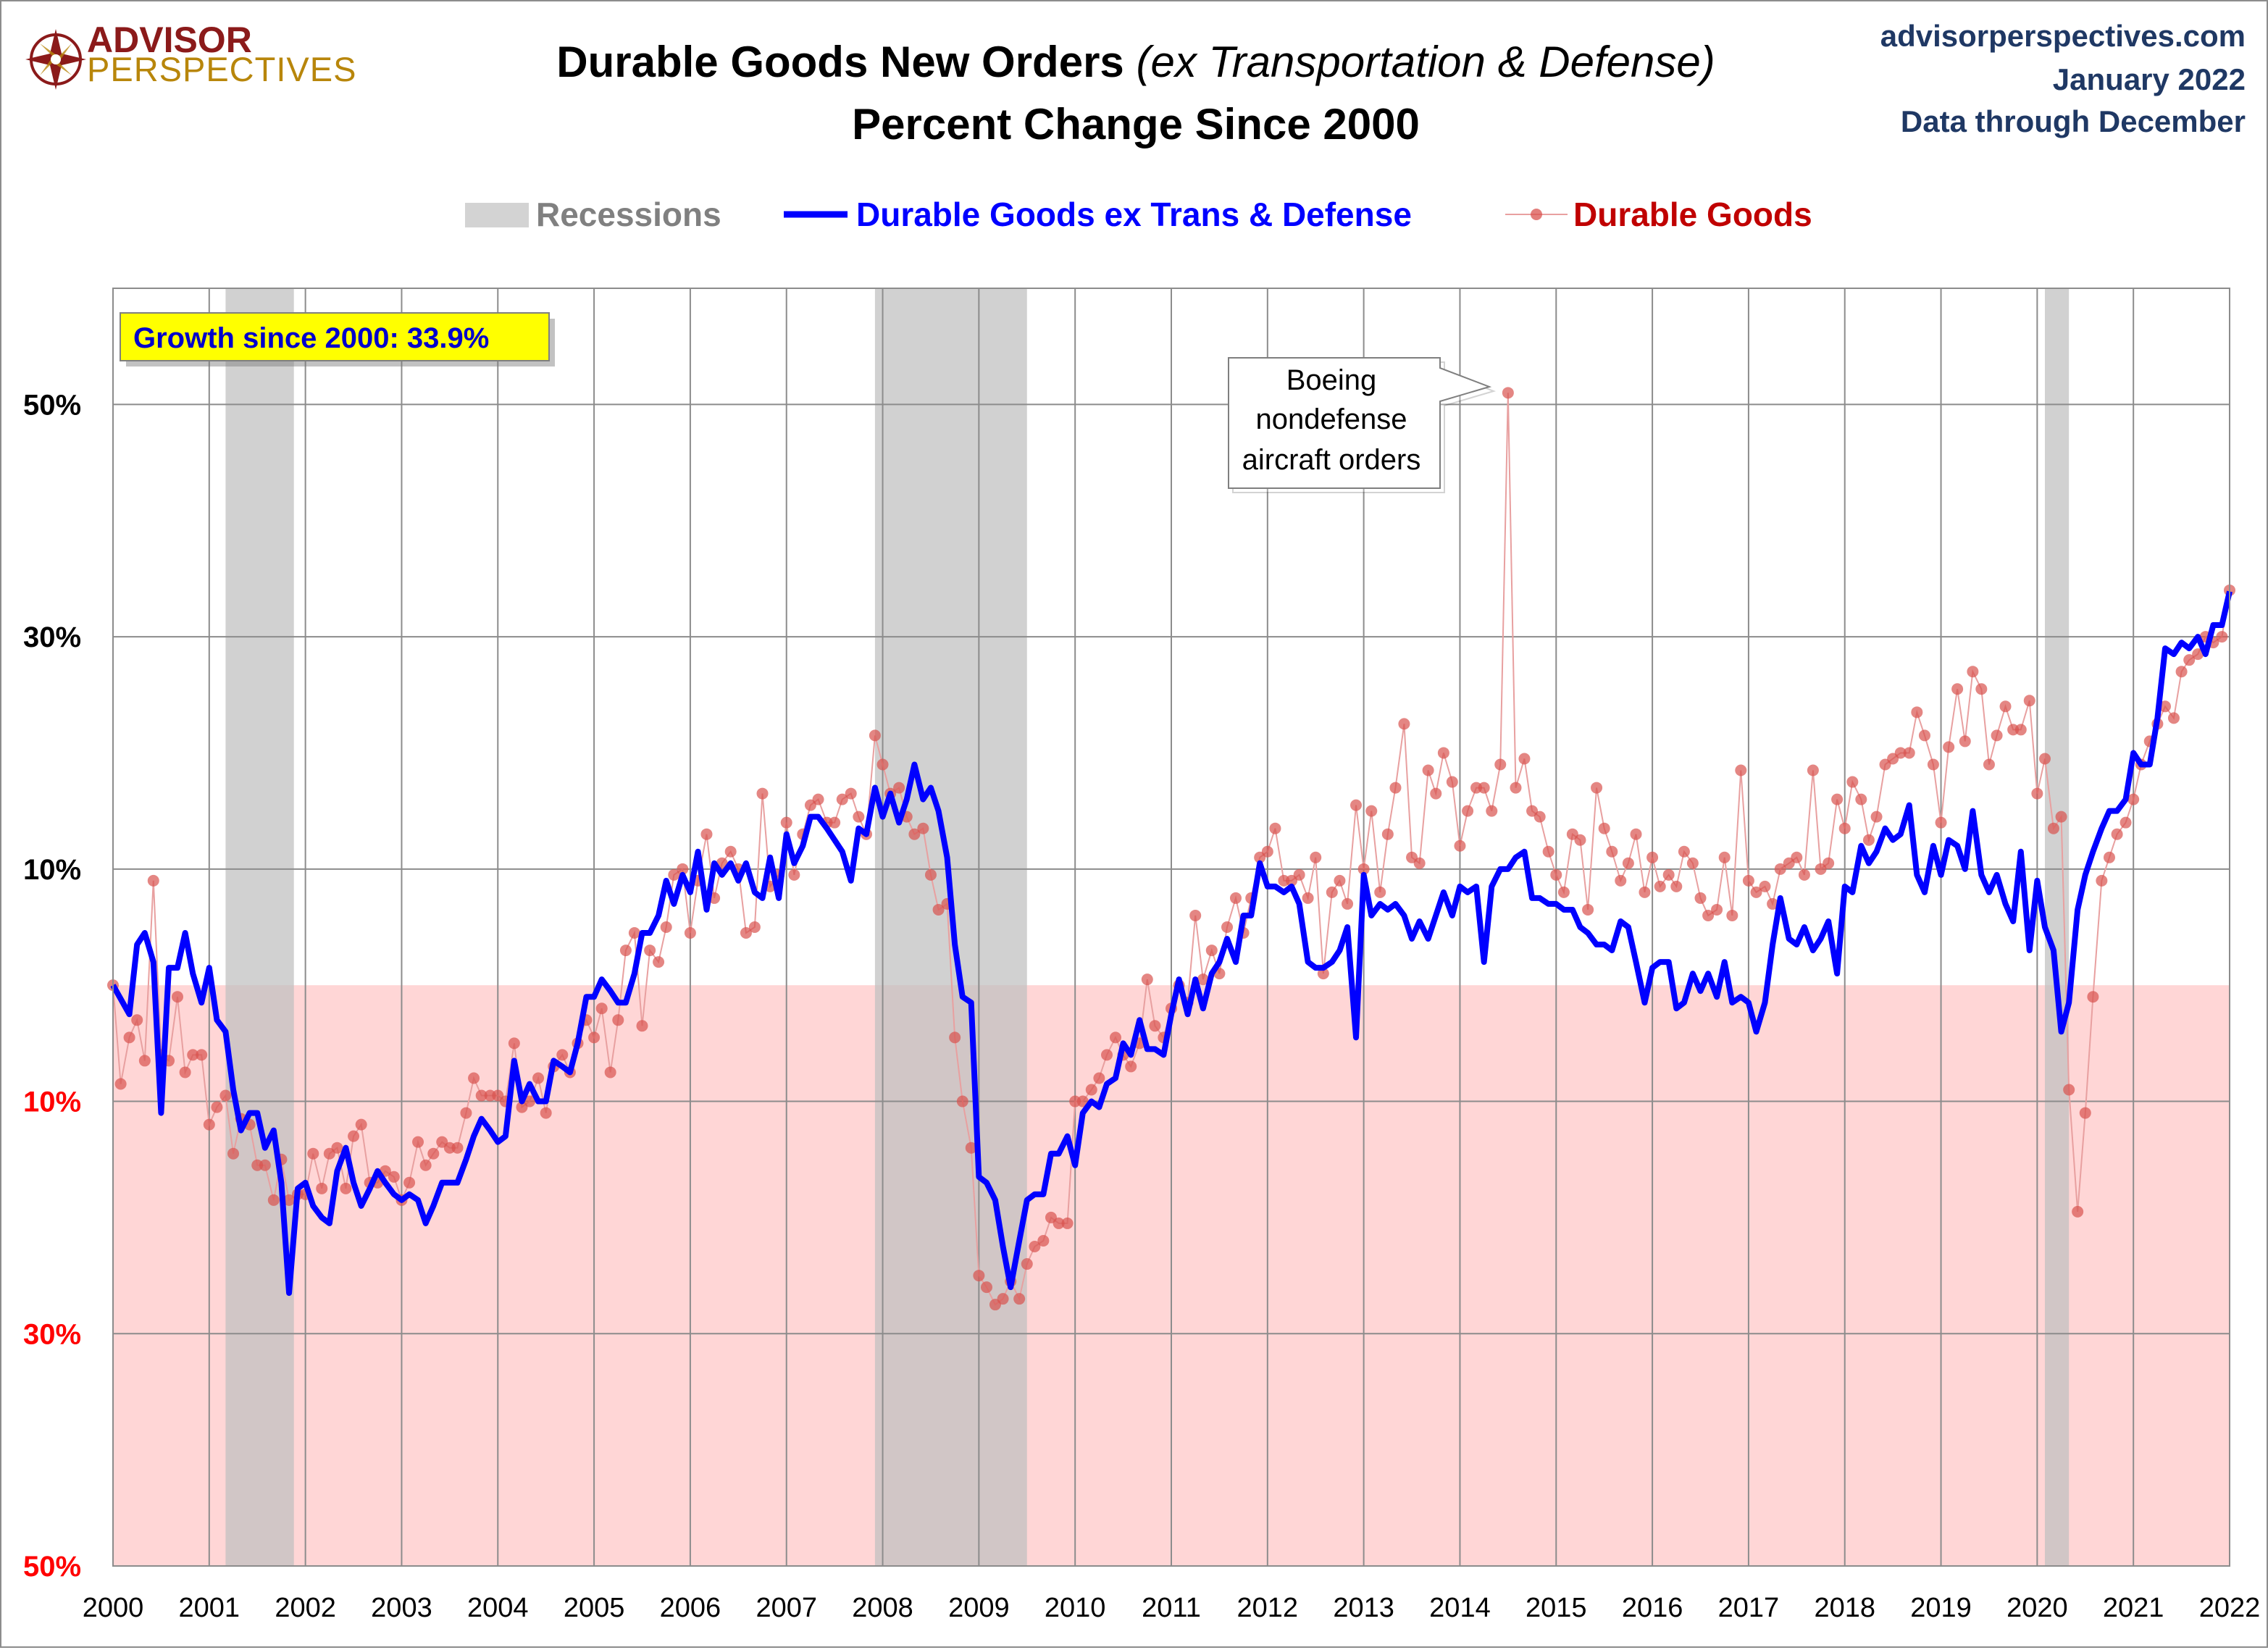  Describe the element at coordinates (170, 40) in the screenshot. I see `logo-line1: ADVISOR` at that location.